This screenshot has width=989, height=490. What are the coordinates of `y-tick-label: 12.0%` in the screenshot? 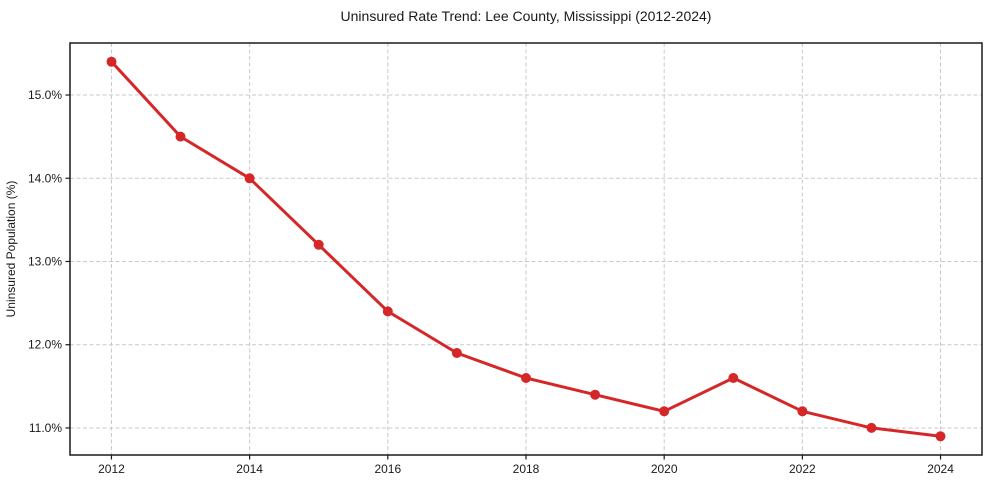 It's located at (45, 345).